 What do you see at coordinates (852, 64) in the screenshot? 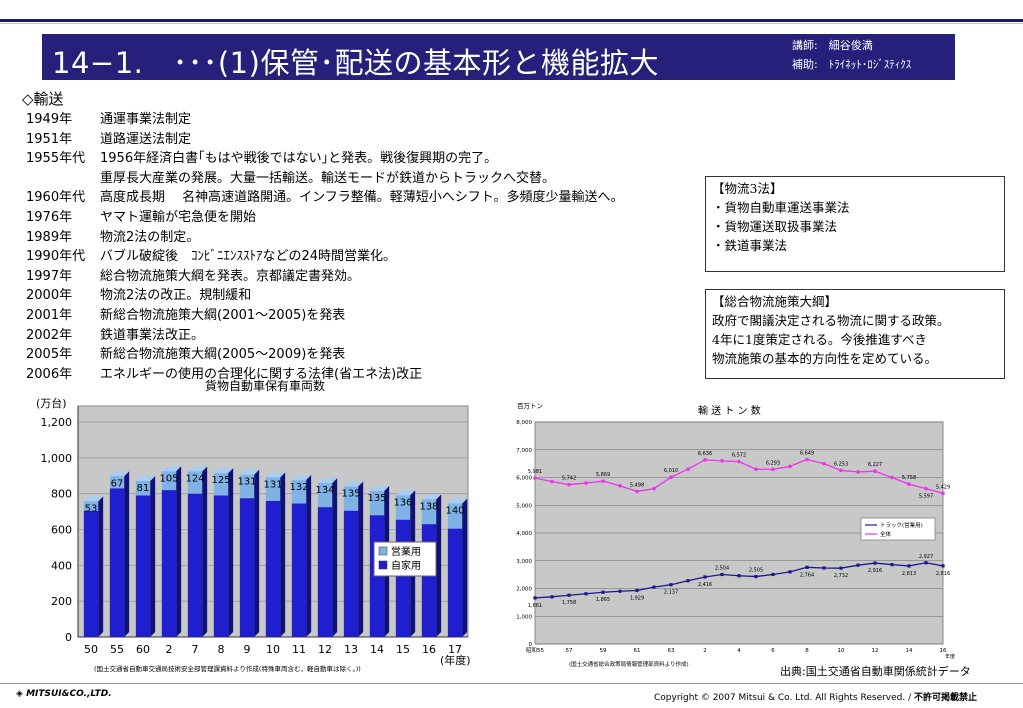
I see `assistant-label: 補助: ﾄﾗｲﾈｯﾄ･ﾛｼﾞｽﾃｨｸｽ` at bounding box center [852, 64].